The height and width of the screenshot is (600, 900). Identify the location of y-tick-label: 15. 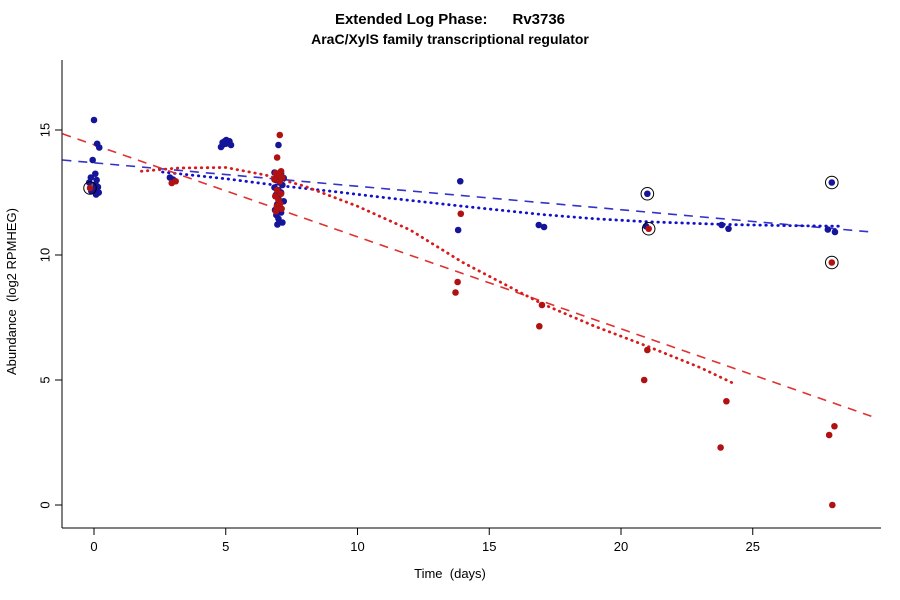
(45, 130).